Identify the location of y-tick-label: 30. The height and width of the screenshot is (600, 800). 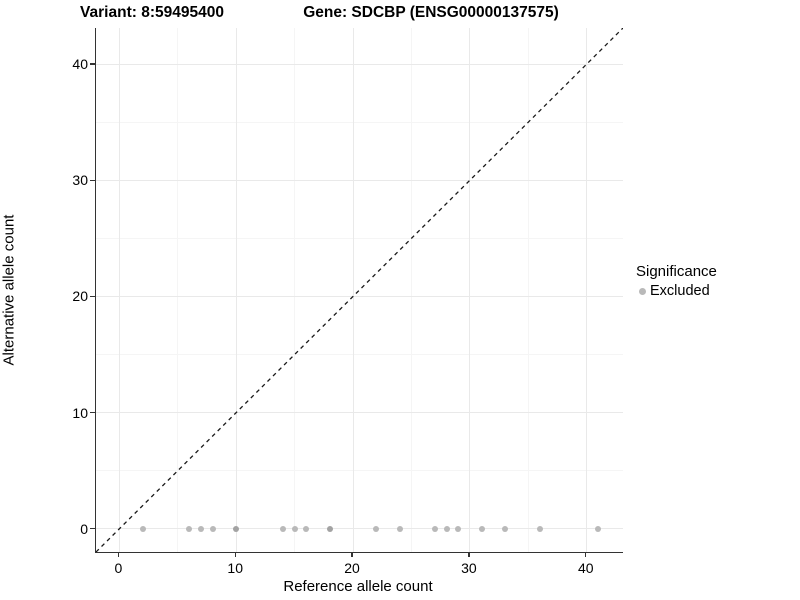
(80, 180).